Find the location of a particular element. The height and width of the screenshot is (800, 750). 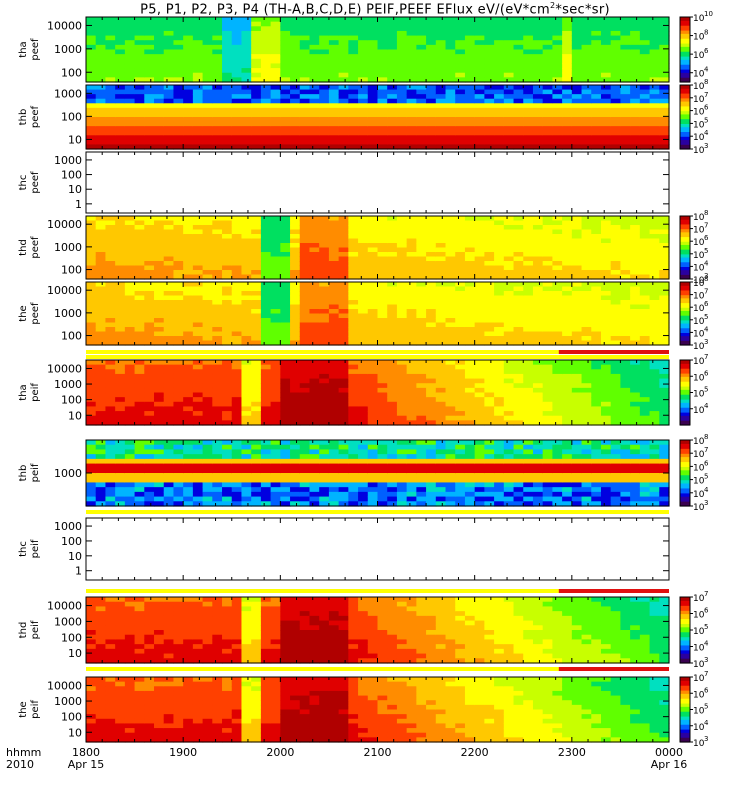

panel-thc-peif: 1 10 100 1000 thc peif is located at coordinates (344, 555).